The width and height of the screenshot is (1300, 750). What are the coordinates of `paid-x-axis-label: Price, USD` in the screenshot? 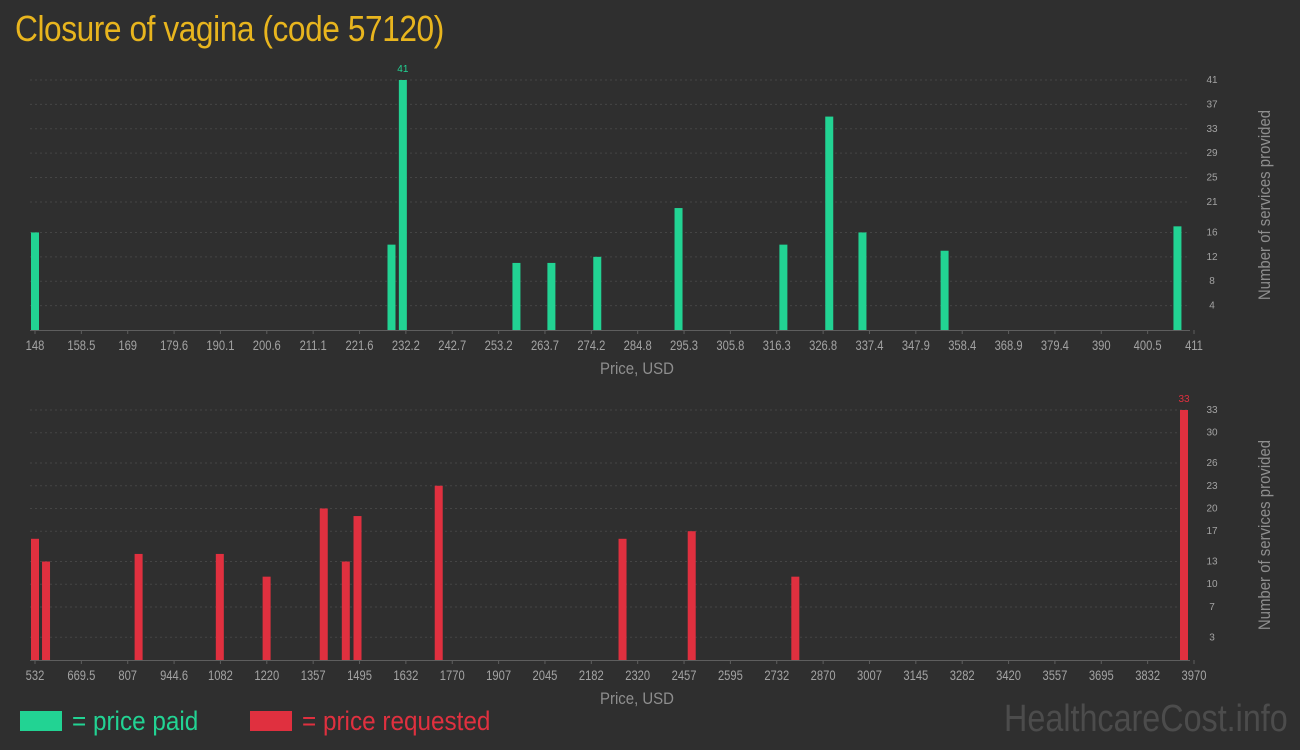 It's located at (637, 369).